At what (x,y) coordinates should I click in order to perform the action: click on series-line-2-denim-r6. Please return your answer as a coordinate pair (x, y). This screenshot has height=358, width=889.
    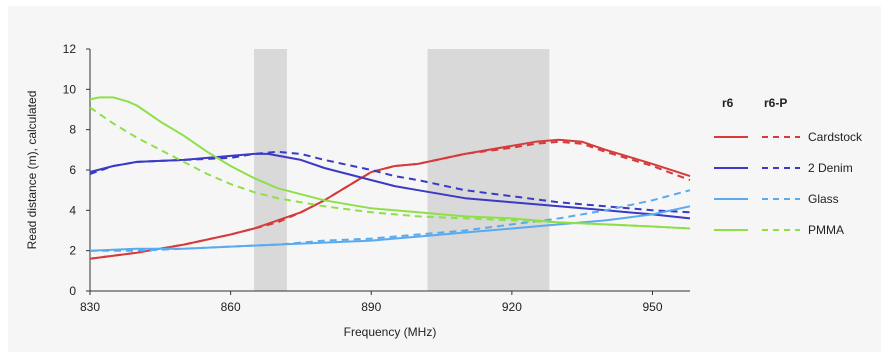
    Looking at the image, I should click on (390, 186).